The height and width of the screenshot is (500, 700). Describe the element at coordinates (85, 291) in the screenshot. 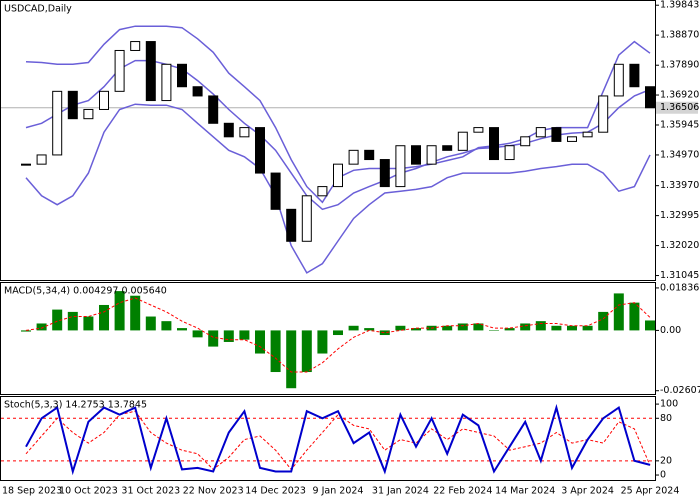

I see `panel-title: MACD(5,34,4) 0.004297 0.005640` at that location.